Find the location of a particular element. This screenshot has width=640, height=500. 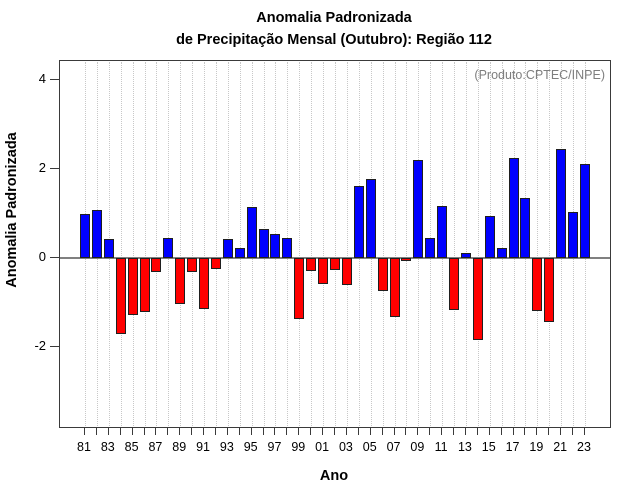

x-axis-title: Ano is located at coordinates (334, 476).